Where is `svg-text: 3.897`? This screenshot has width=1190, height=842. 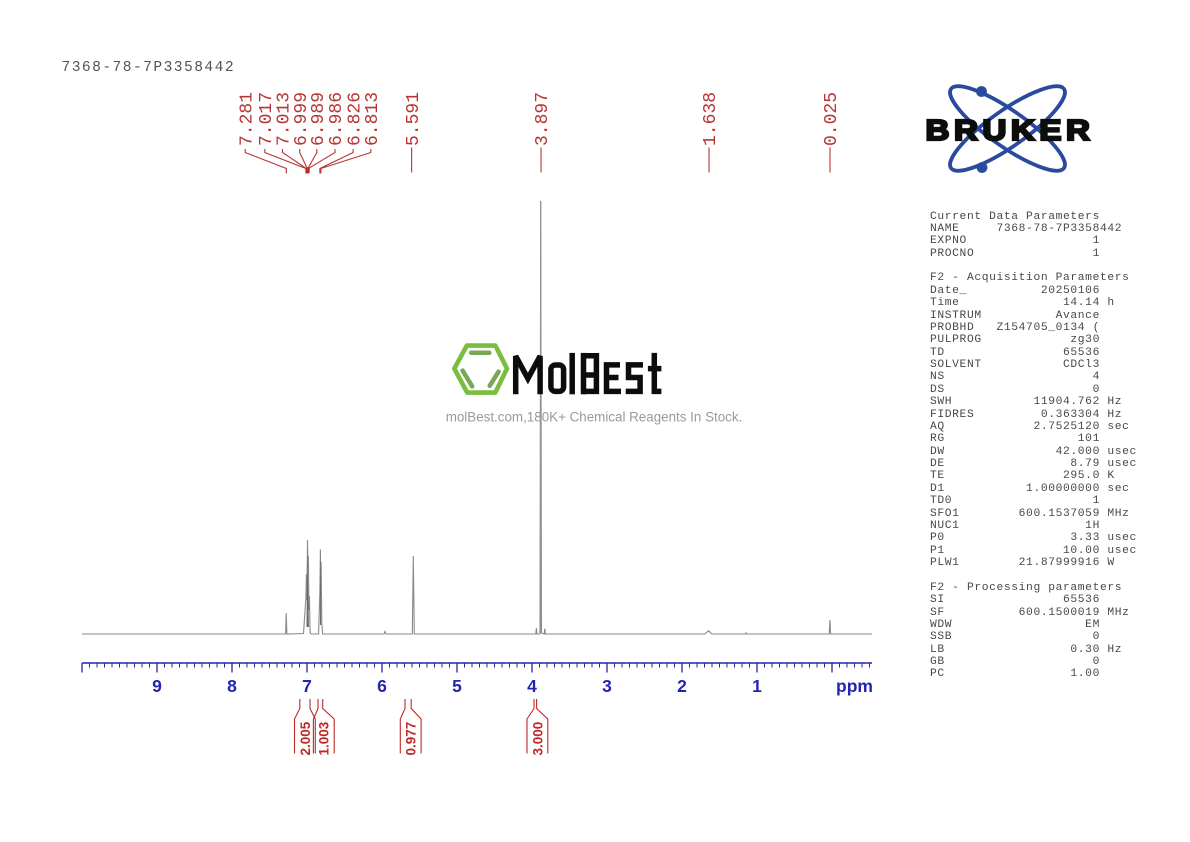
svg-text: 3.897 is located at coordinates (543, 119).